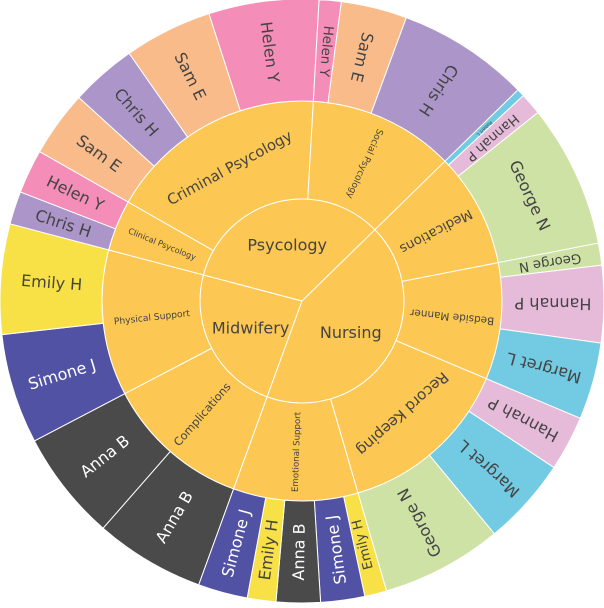  What do you see at coordinates (351, 332) in the screenshot?
I see `segment-nursing-label: Nursing` at bounding box center [351, 332].